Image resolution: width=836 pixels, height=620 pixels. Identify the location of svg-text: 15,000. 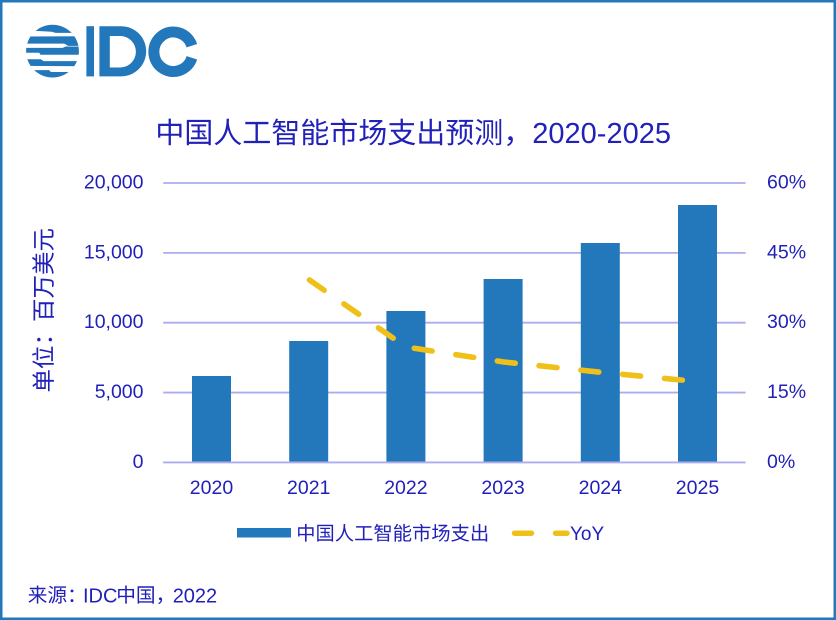
(114, 252).